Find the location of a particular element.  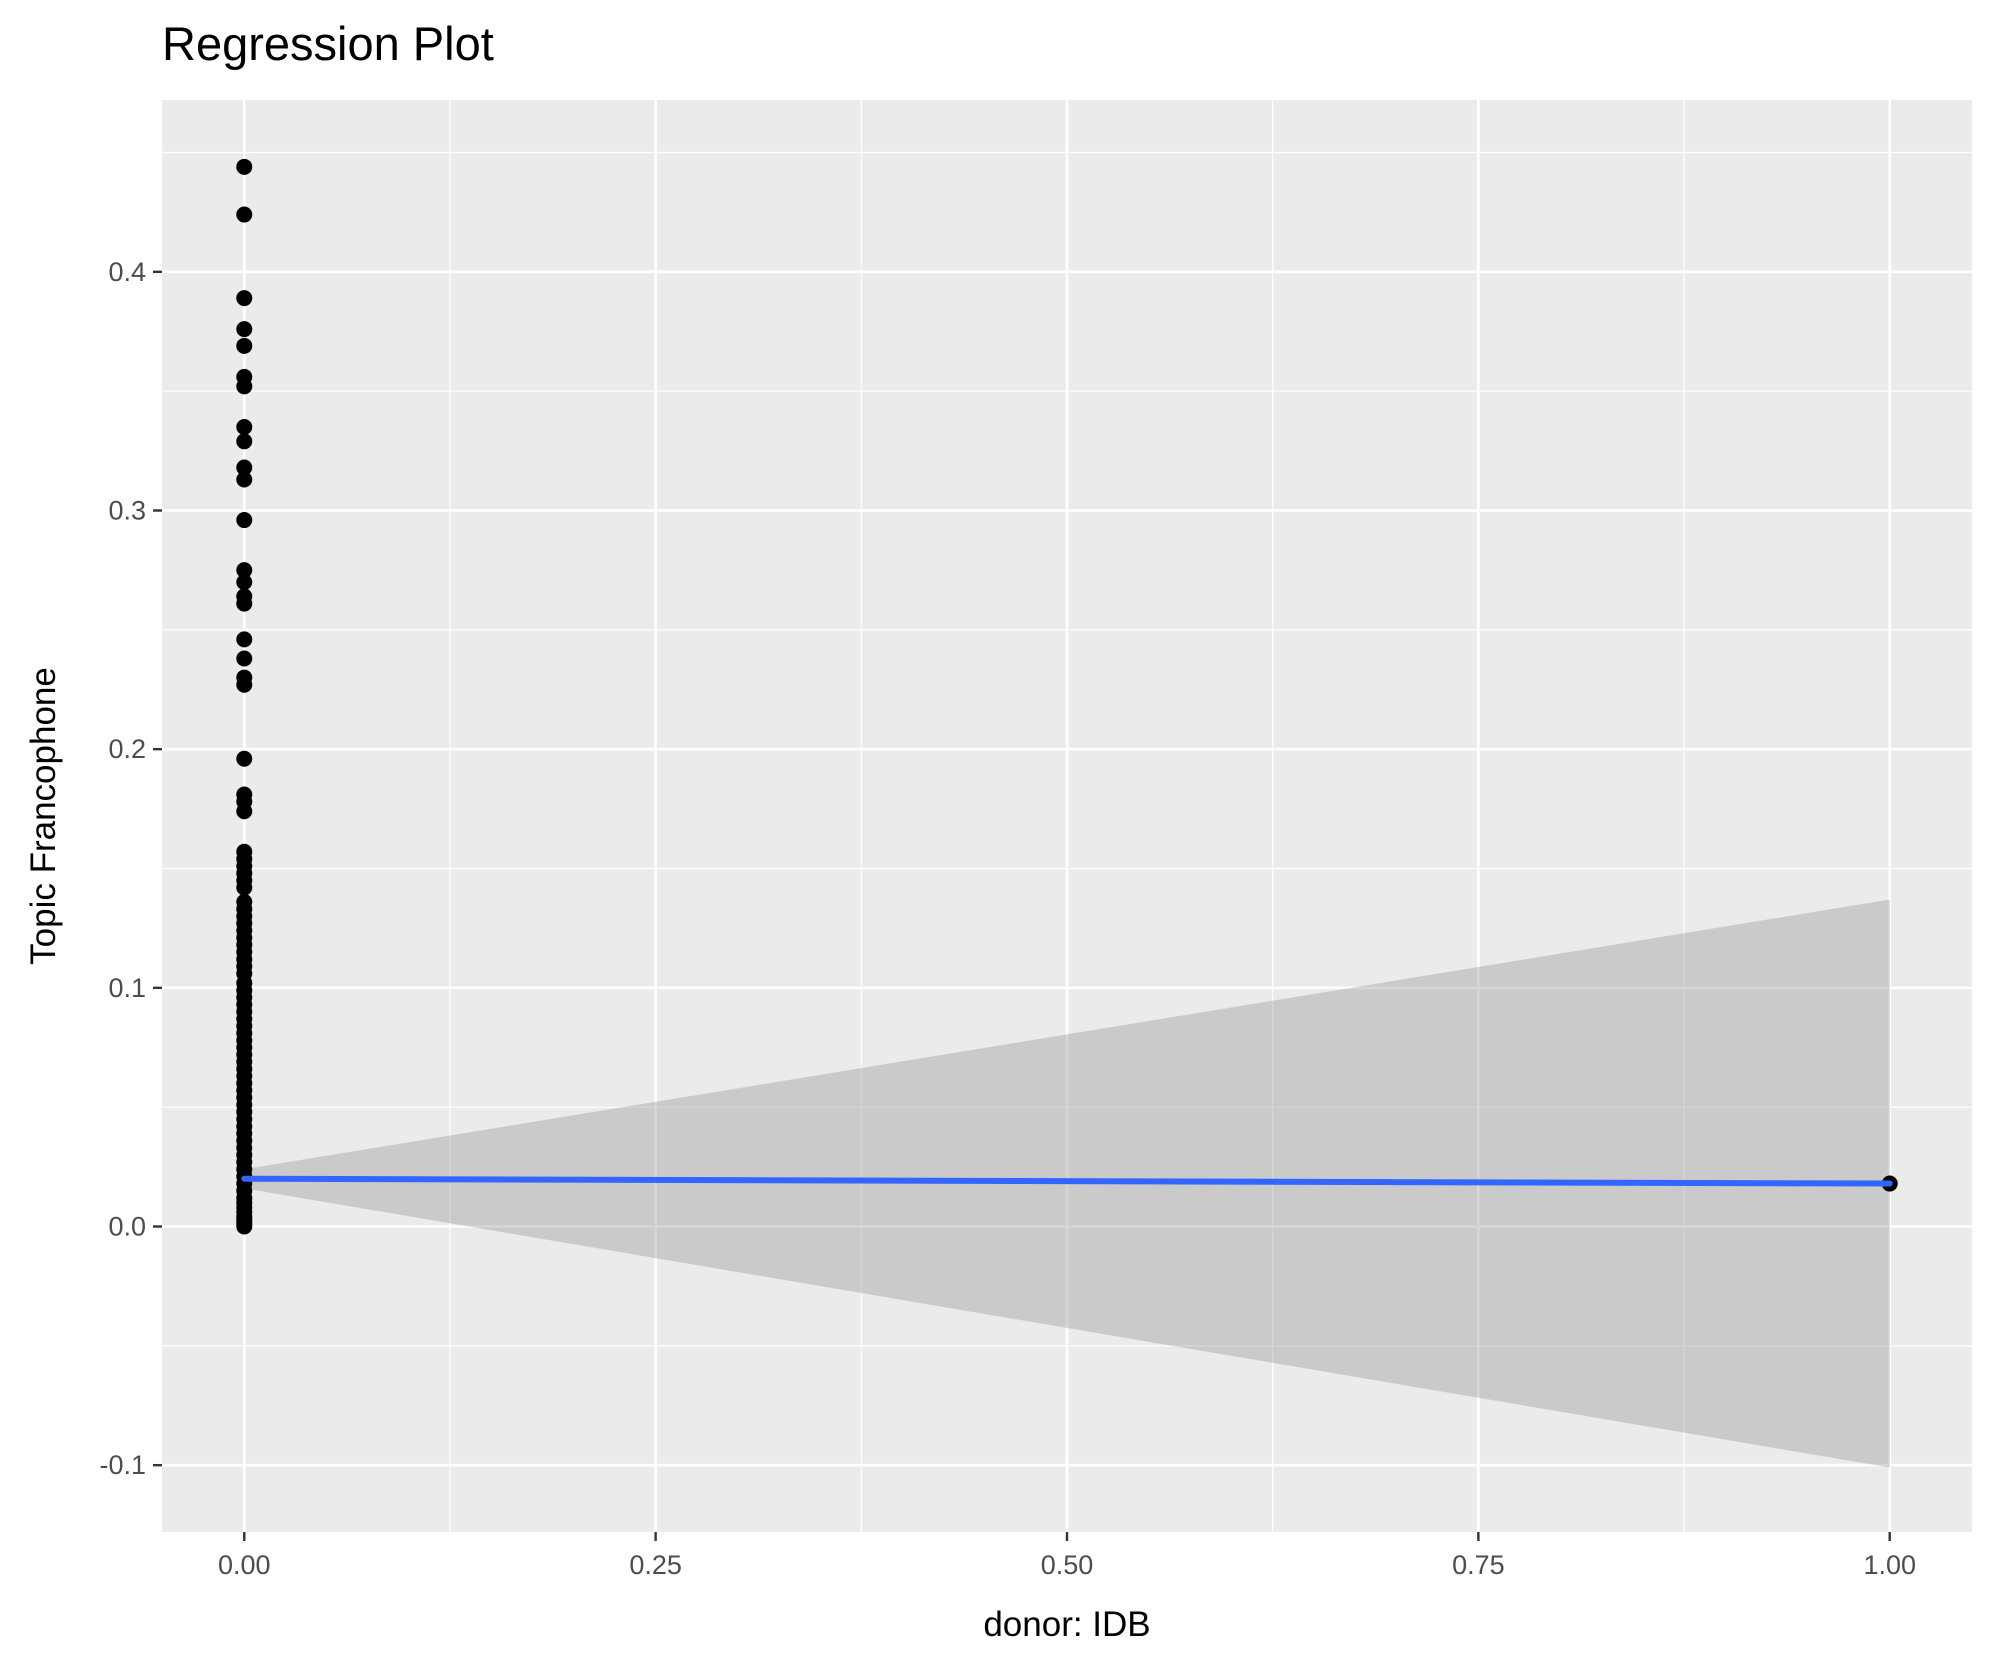

y-tick-label: -0.1 is located at coordinates (122, 1465).